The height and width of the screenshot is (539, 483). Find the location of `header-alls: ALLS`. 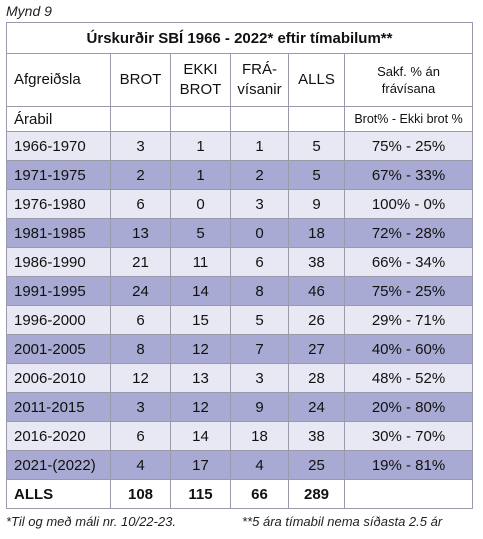

header-alls: ALLS is located at coordinates (316, 80).